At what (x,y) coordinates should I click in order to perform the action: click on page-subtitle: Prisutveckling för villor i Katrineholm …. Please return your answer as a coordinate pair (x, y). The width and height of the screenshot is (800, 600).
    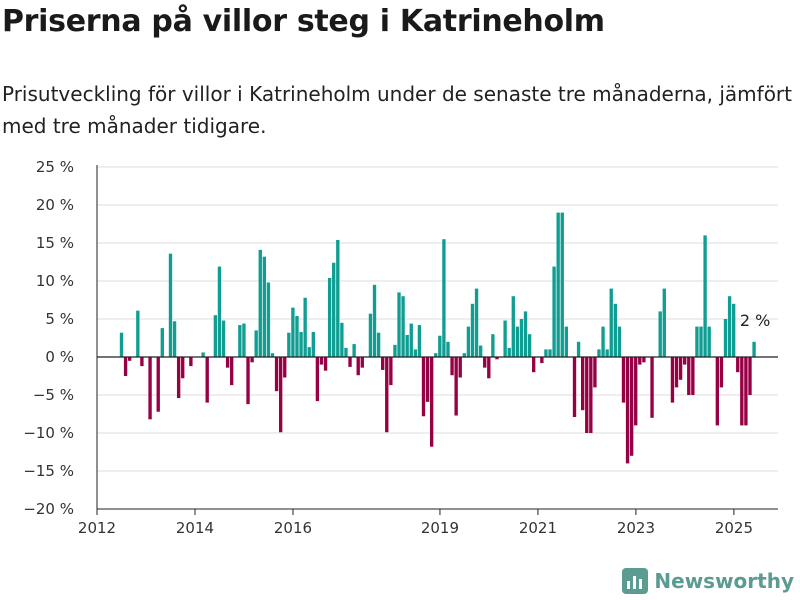
    Looking at the image, I should click on (397, 110).